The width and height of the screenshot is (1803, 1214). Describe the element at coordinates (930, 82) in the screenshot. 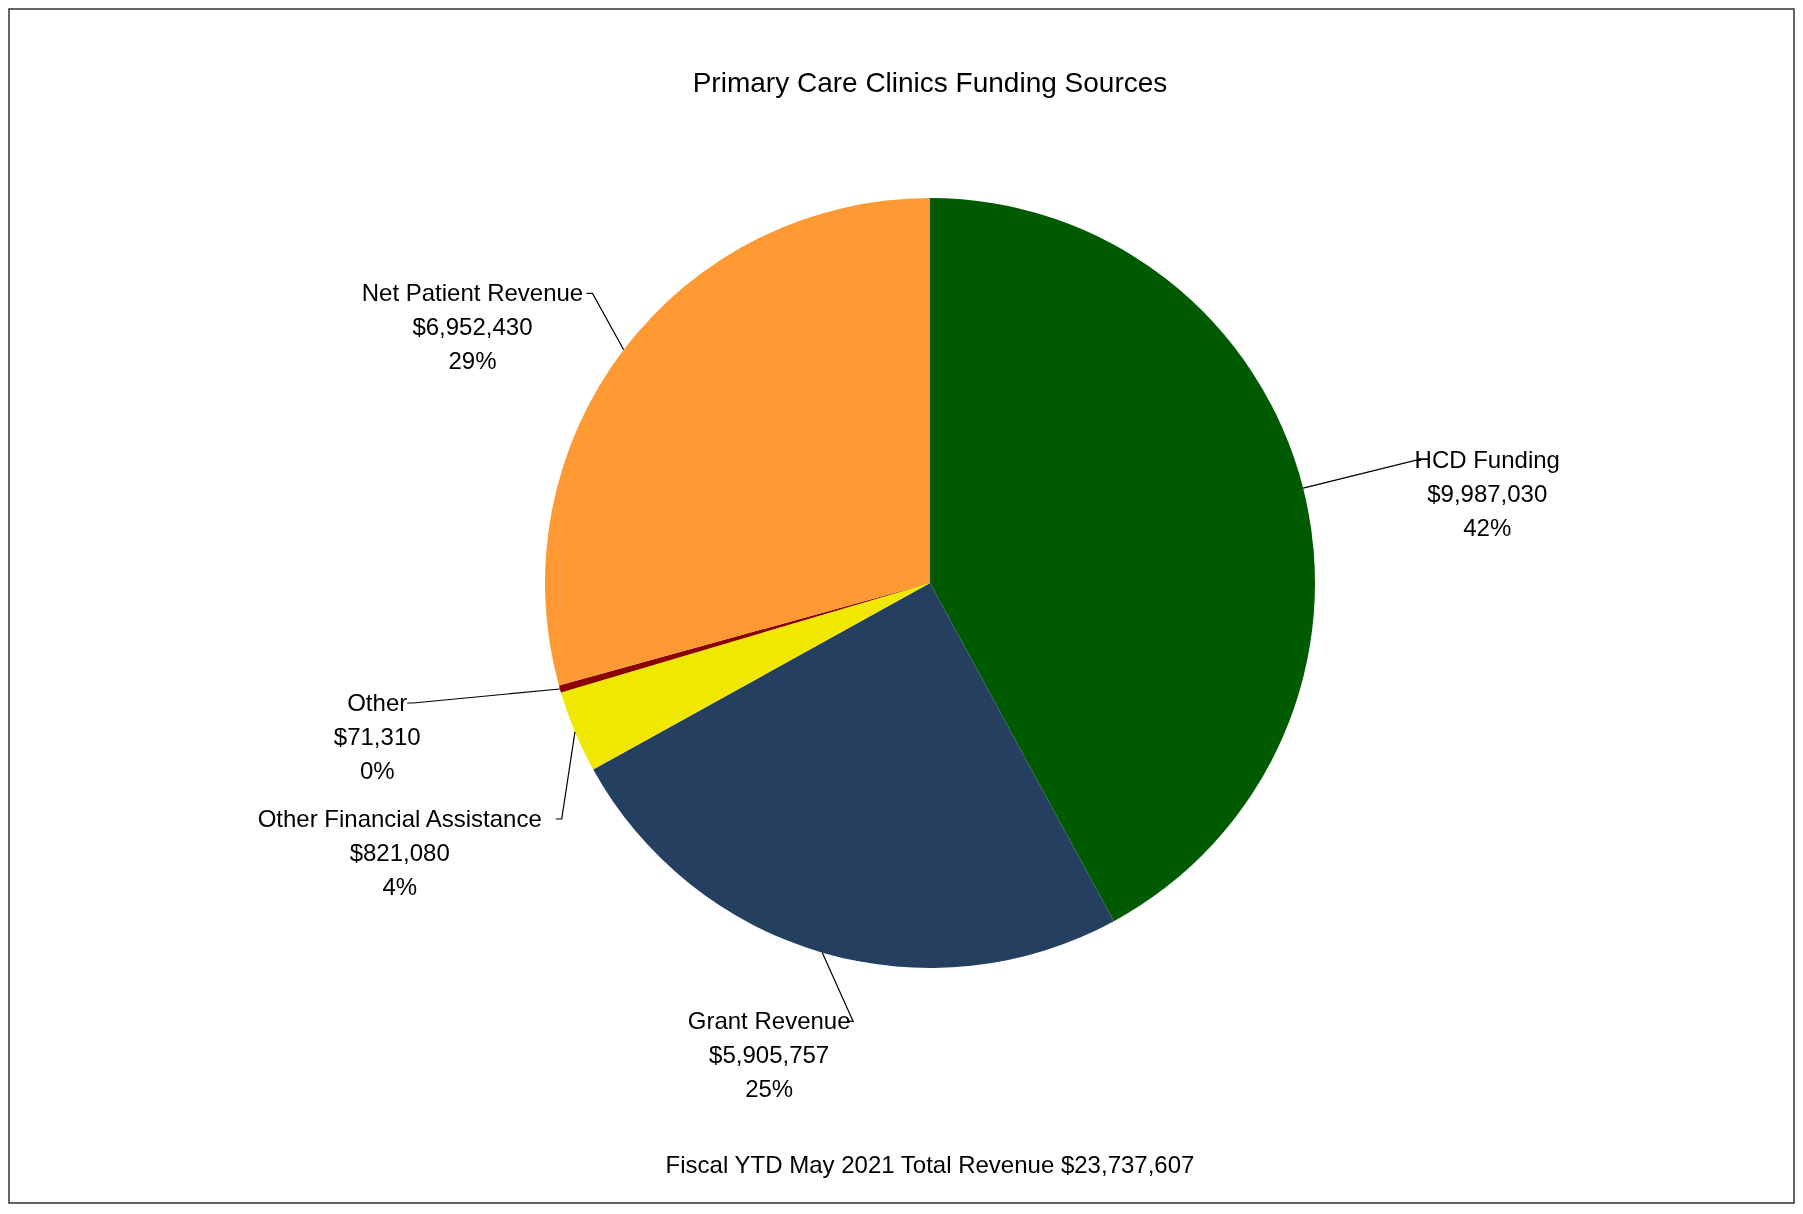

I see `chart-title: Primary Care Clinics Funding Sources` at that location.